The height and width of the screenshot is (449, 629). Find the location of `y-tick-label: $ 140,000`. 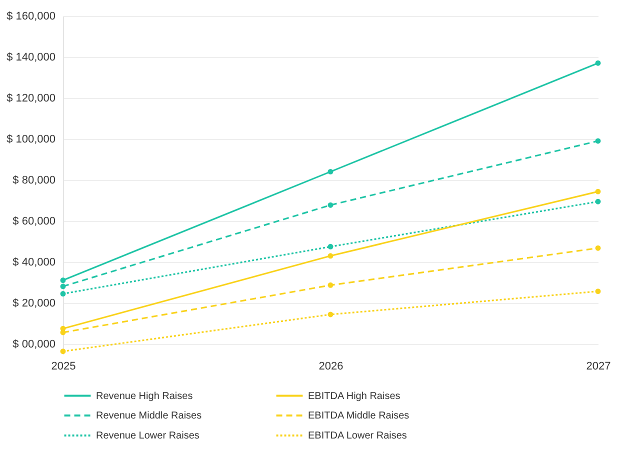

y-tick-label: $ 140,000 is located at coordinates (31, 57).